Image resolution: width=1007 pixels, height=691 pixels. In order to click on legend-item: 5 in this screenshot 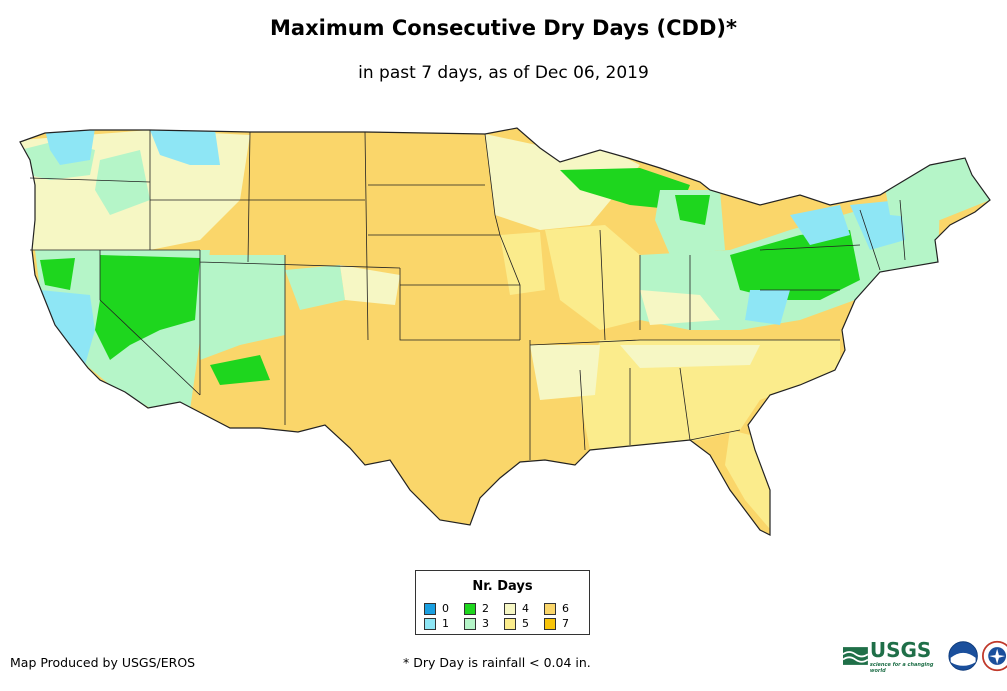, I will do `click(516, 623)`.